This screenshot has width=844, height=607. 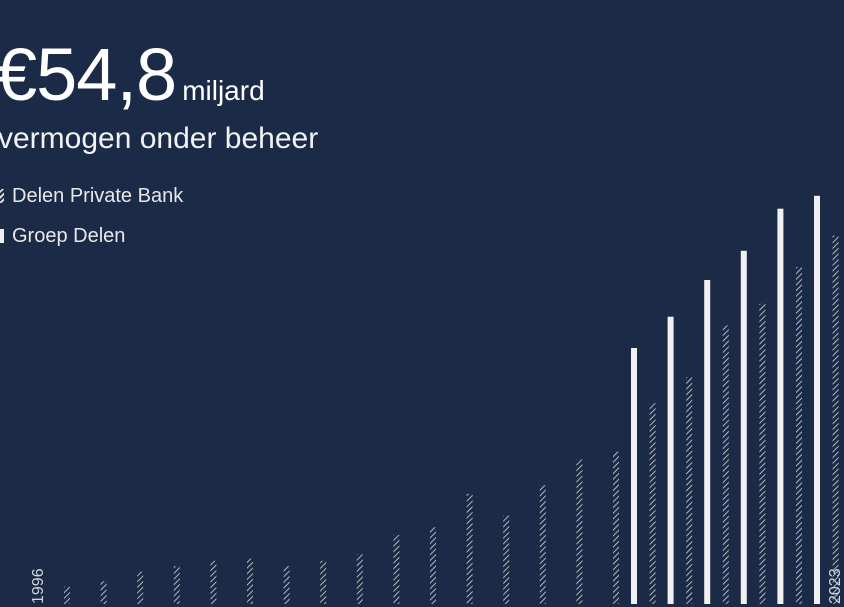 What do you see at coordinates (88, 74) in the screenshot?
I see `headline-value: €54,8` at bounding box center [88, 74].